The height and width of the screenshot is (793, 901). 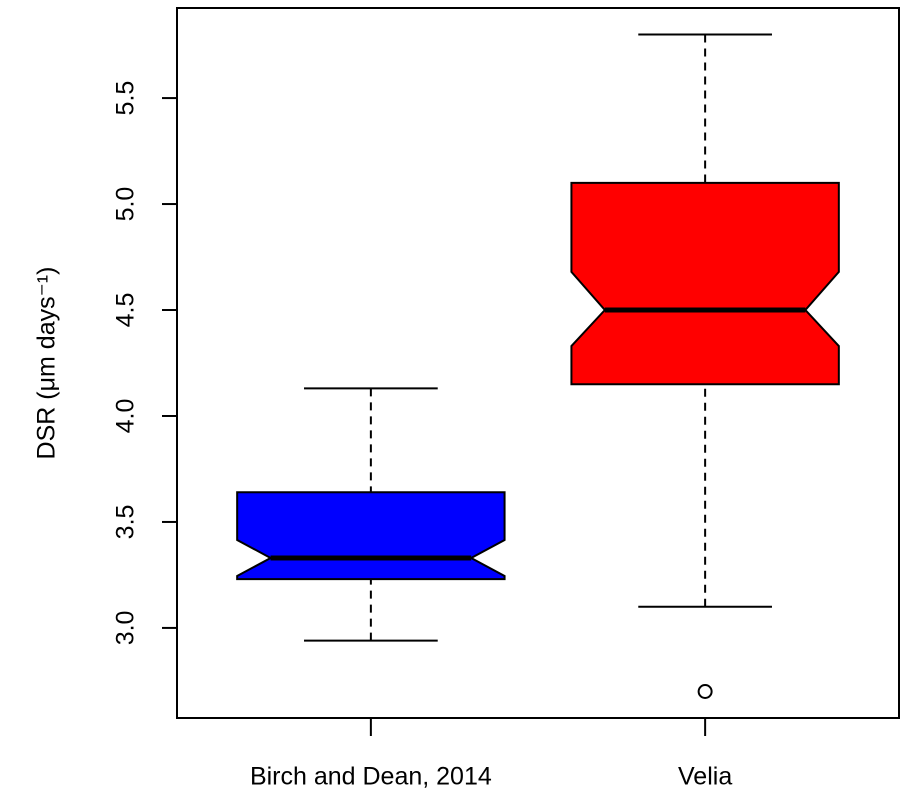 What do you see at coordinates (126, 522) in the screenshot?
I see `y-tick-label: 3.5` at bounding box center [126, 522].